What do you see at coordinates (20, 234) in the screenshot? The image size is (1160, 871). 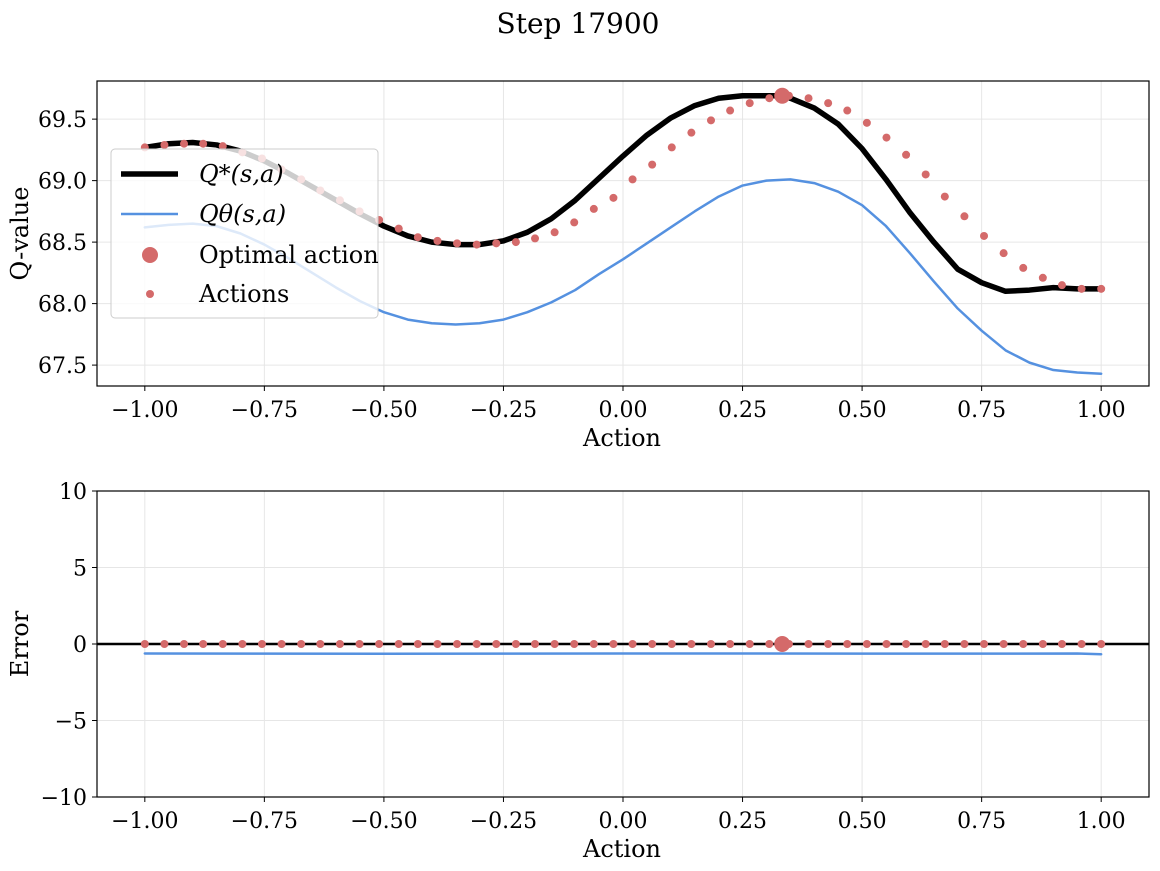 I see `y-axis-label: Q-value` at bounding box center [20, 234].